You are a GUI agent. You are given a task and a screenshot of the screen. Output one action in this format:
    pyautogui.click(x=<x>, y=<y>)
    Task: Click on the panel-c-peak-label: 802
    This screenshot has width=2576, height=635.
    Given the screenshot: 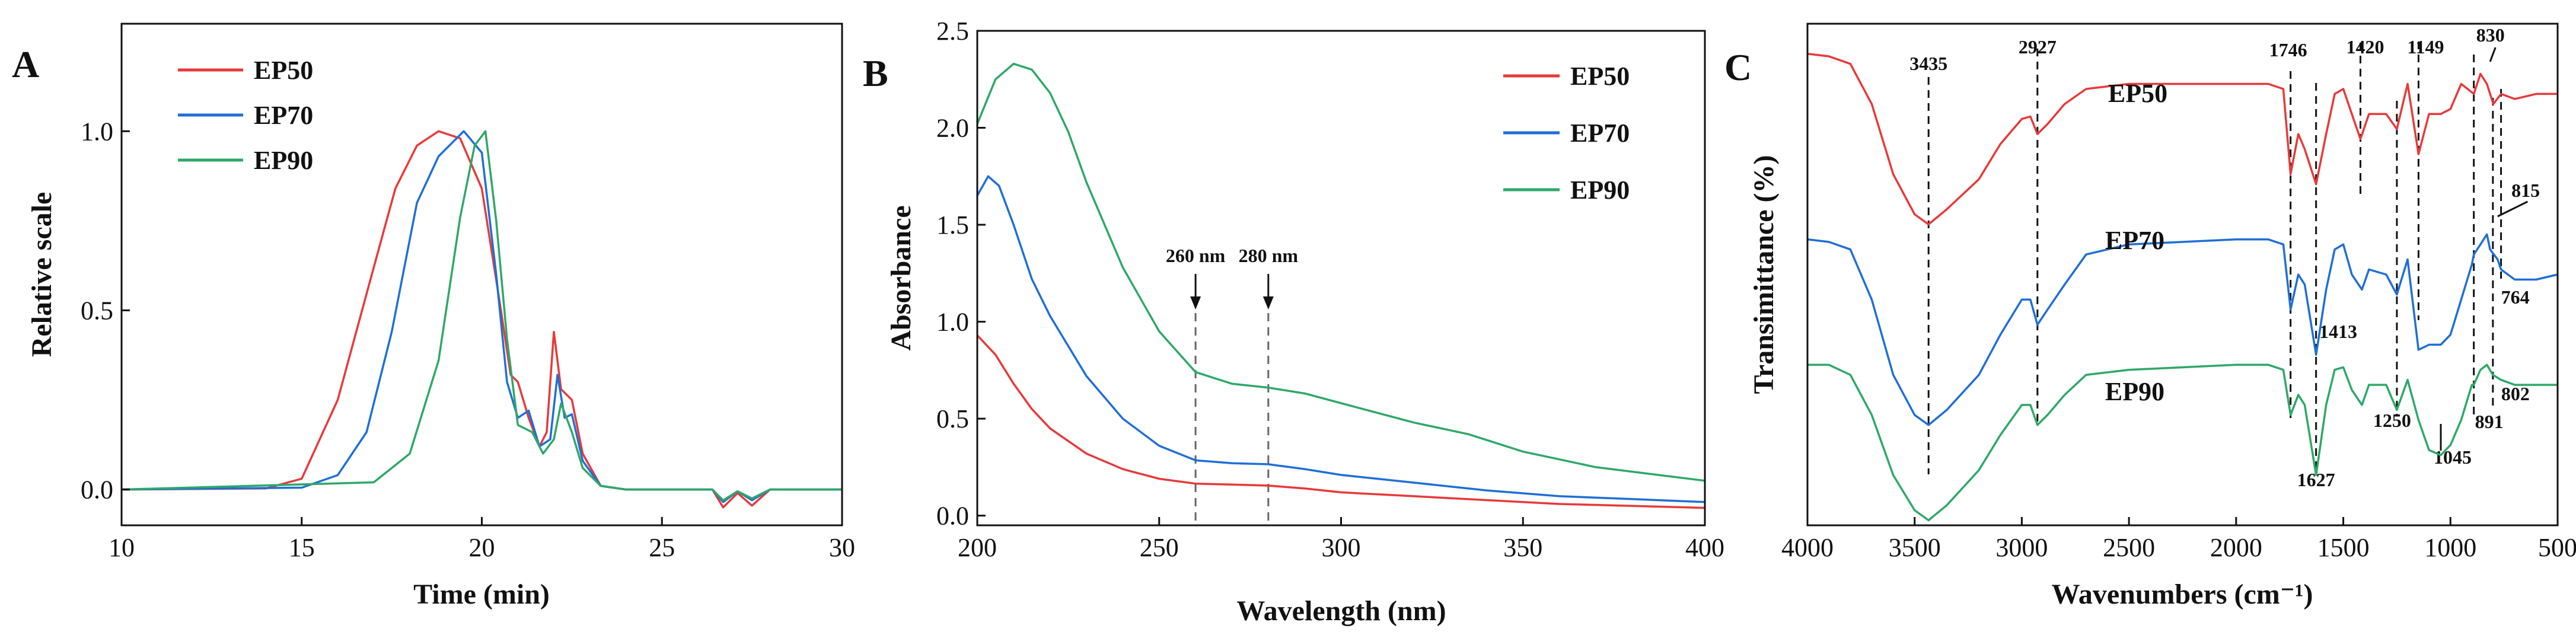 What is the action you would take?
    pyautogui.click(x=2515, y=393)
    